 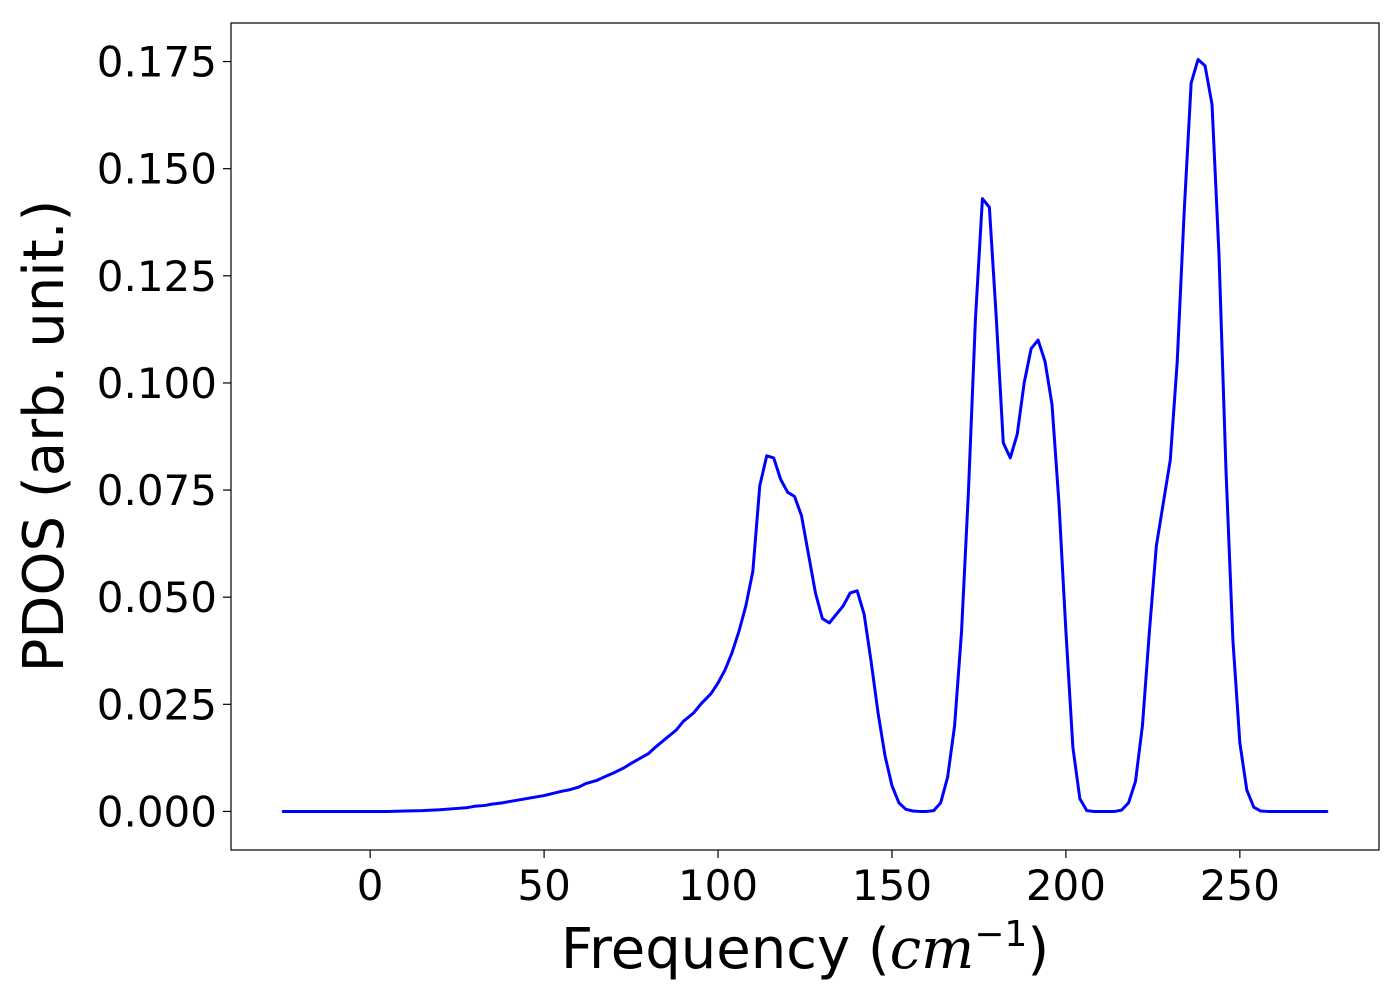 I want to click on y-axis-label: PDOS (arb. unit.), so click(x=44, y=436).